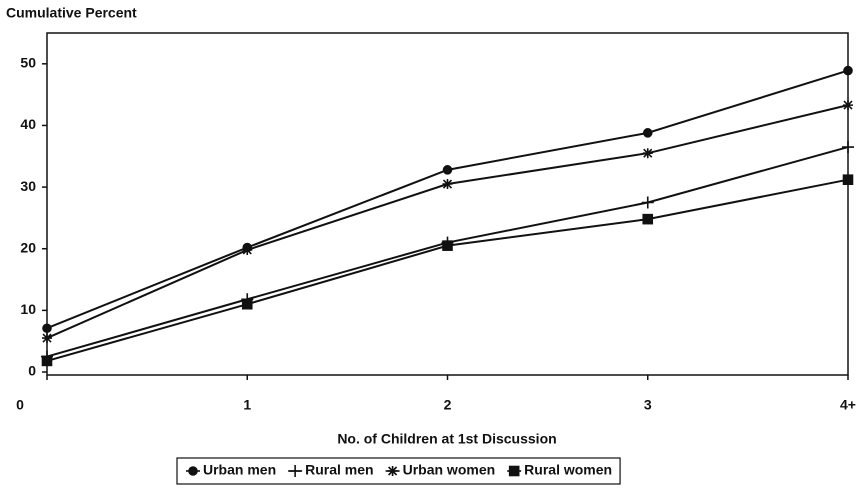  Describe the element at coordinates (448, 405) in the screenshot. I see `x-tick-label: 2` at that location.